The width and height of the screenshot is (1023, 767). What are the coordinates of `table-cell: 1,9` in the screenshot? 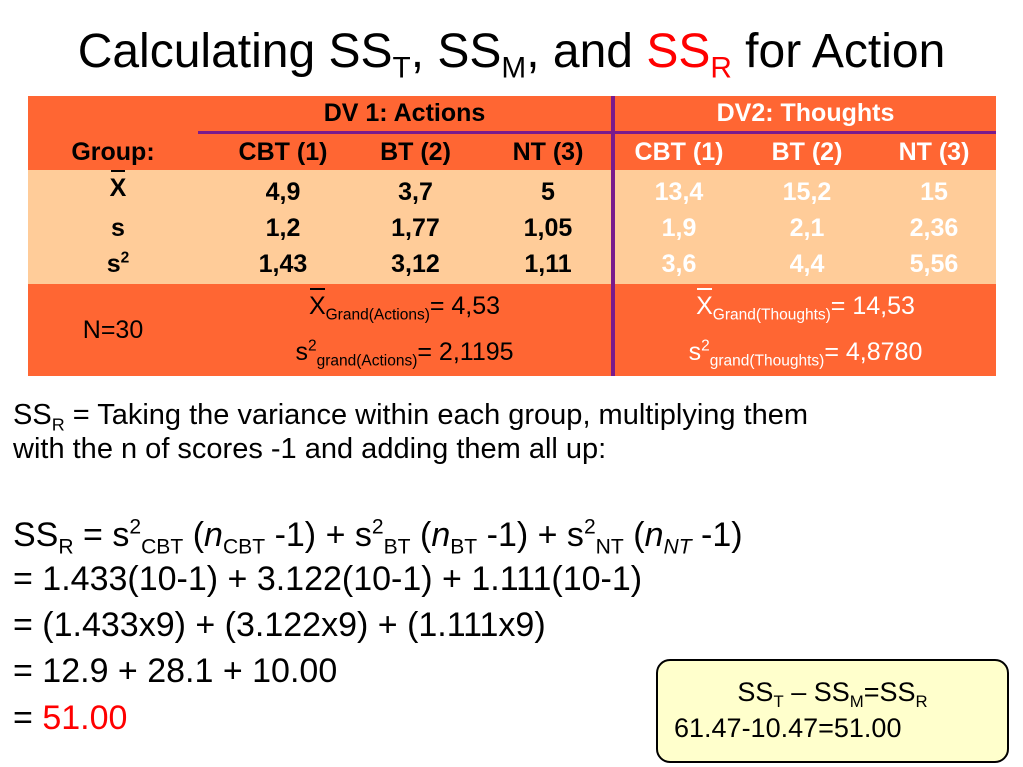 It's located at (679, 228).